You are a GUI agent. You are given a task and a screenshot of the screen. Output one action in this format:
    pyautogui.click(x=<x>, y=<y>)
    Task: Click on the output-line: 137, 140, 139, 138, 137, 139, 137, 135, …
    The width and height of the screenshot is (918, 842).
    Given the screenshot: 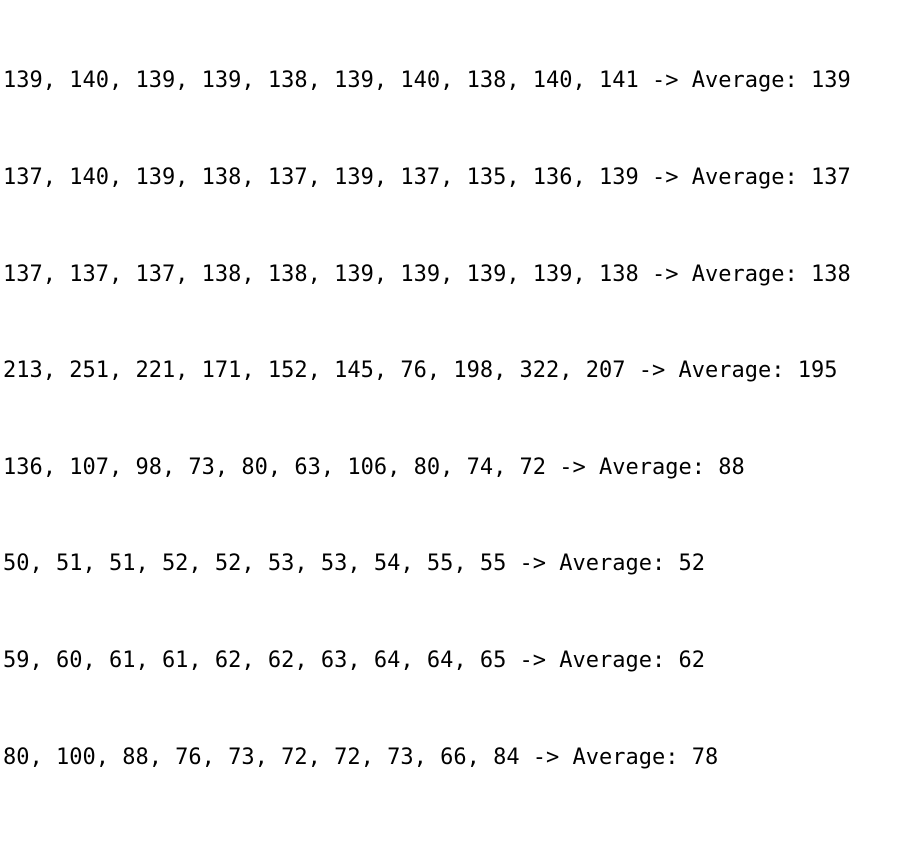 What is the action you would take?
    pyautogui.click(x=427, y=177)
    